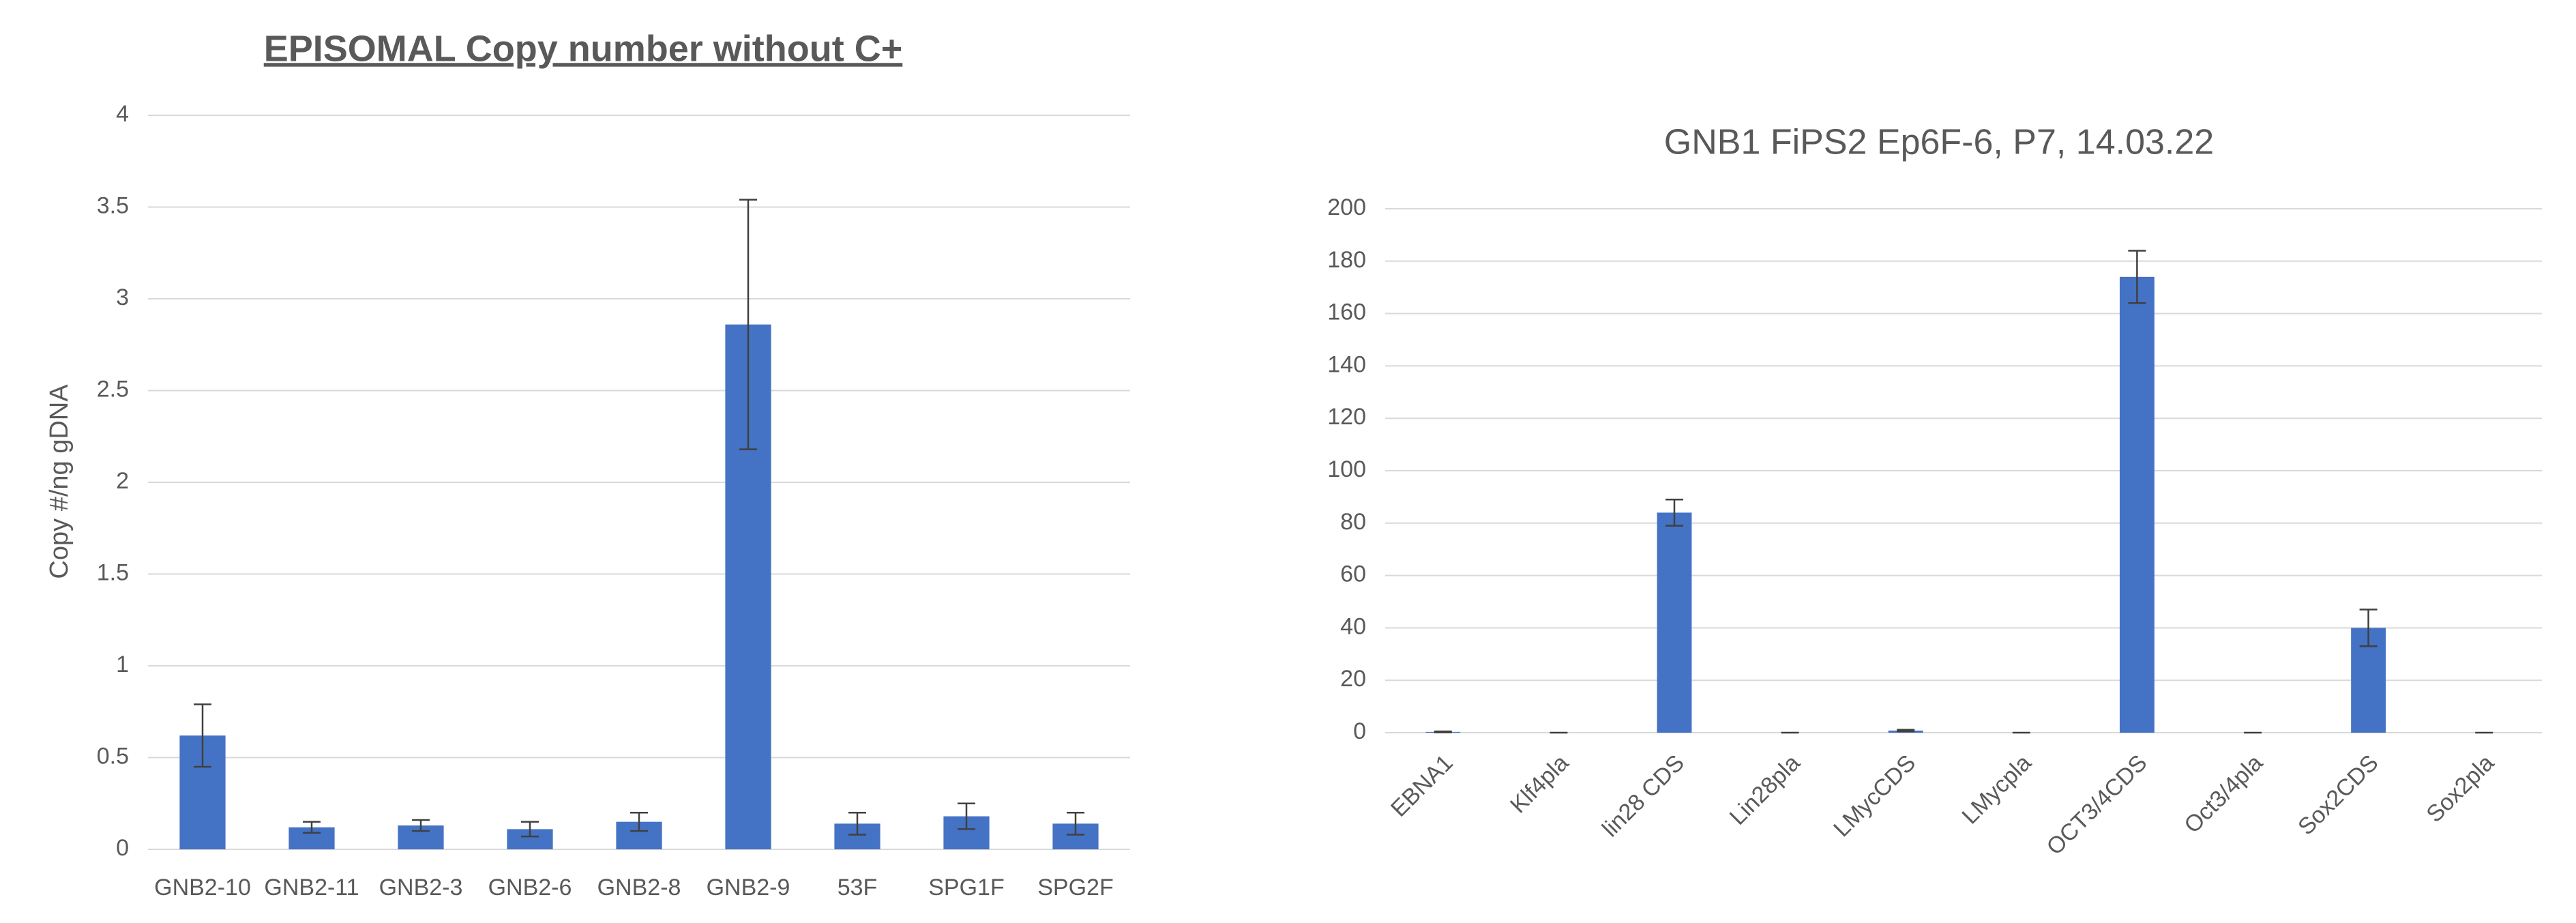 The width and height of the screenshot is (2576, 923). I want to click on x-tick-label: SPG1F, so click(966, 887).